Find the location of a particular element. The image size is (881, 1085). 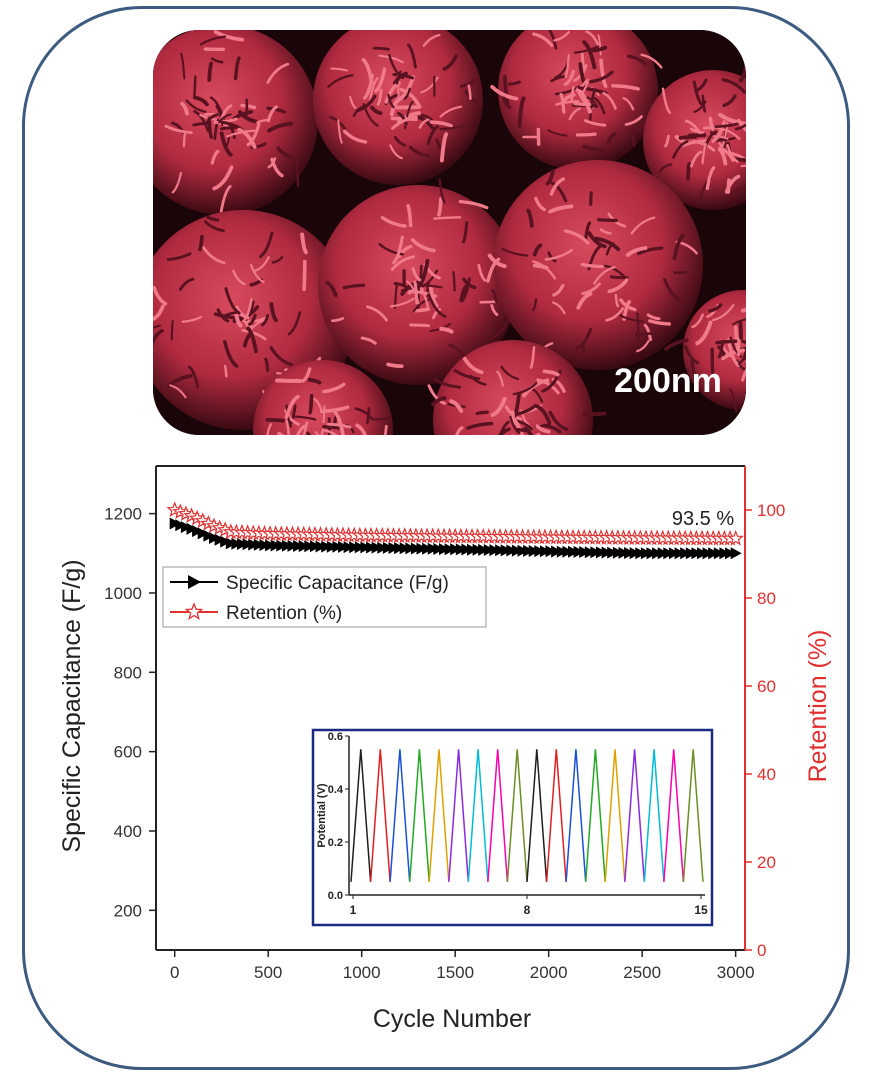

inset-x-tick-label: 1 is located at coordinates (353, 910).